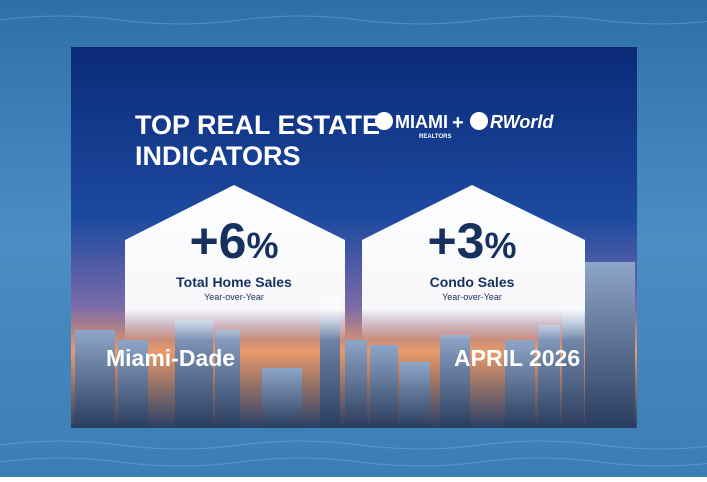 This screenshot has width=707, height=482. I want to click on logo-group: MIAMI REALTORS + RWorld, so click(464, 126).